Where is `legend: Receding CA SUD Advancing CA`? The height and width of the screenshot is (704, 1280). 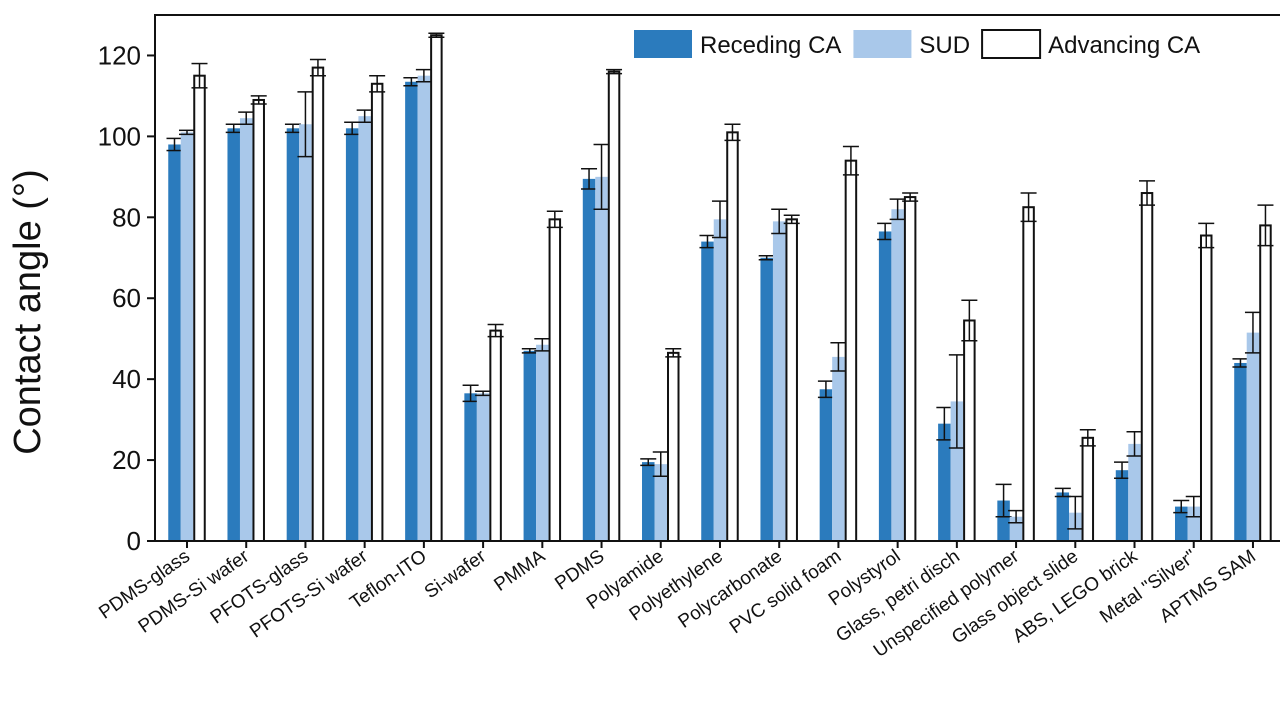 legend: Receding CA SUD Advancing CA is located at coordinates (917, 44).